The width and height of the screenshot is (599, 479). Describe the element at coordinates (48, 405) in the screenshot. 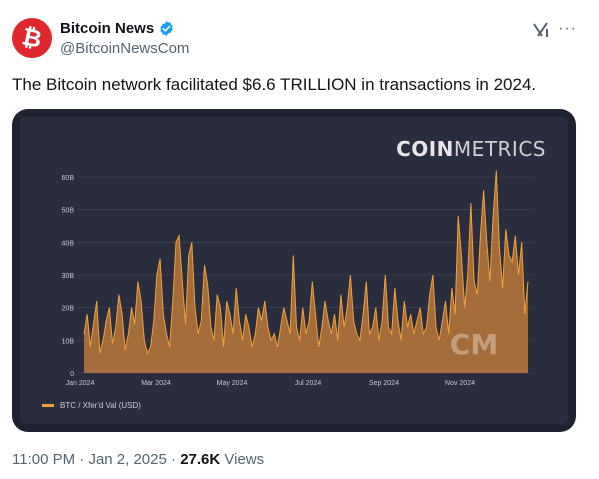

I see `legend-swatch` at that location.